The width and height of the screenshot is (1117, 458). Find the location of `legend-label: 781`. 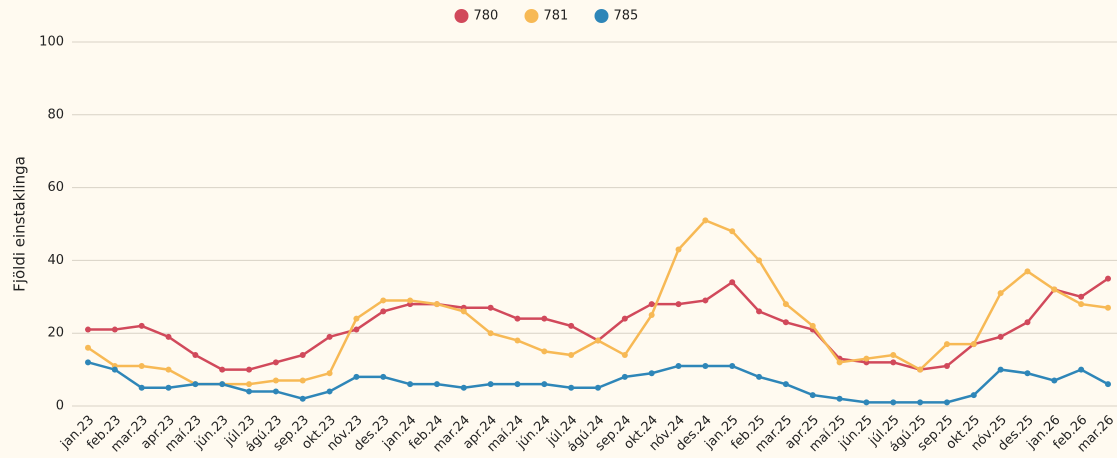

legend-label: 781 is located at coordinates (556, 16).